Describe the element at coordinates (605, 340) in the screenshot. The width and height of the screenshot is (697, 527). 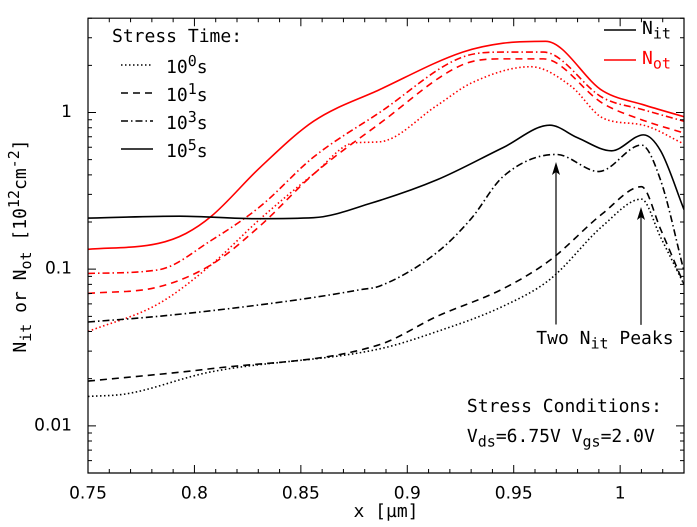
I see `annotation: Two N$_{it}$ Peaks` at that location.